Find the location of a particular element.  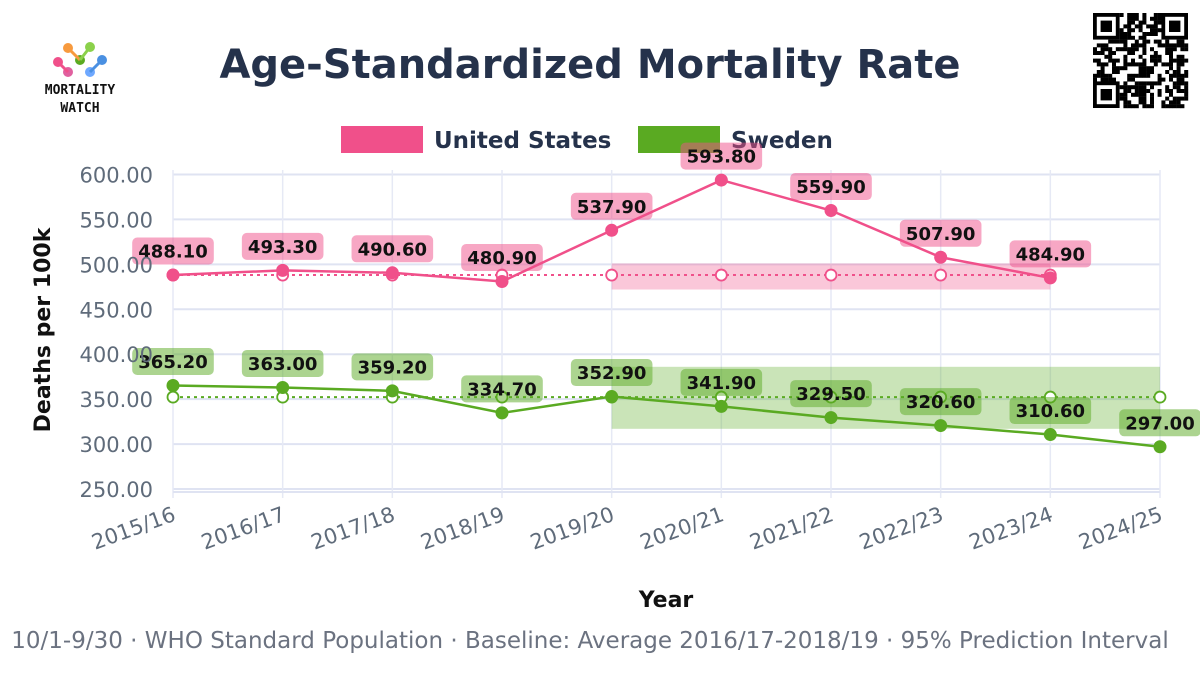

data-label: 359.20 is located at coordinates (392, 367).